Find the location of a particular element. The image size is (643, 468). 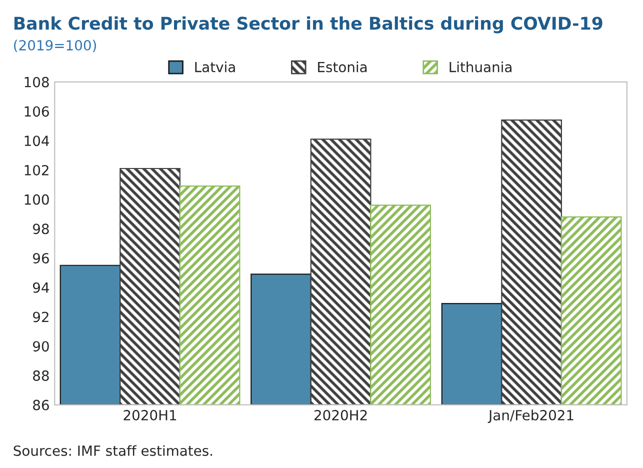

y-tick-label: 106 is located at coordinates (36, 111).